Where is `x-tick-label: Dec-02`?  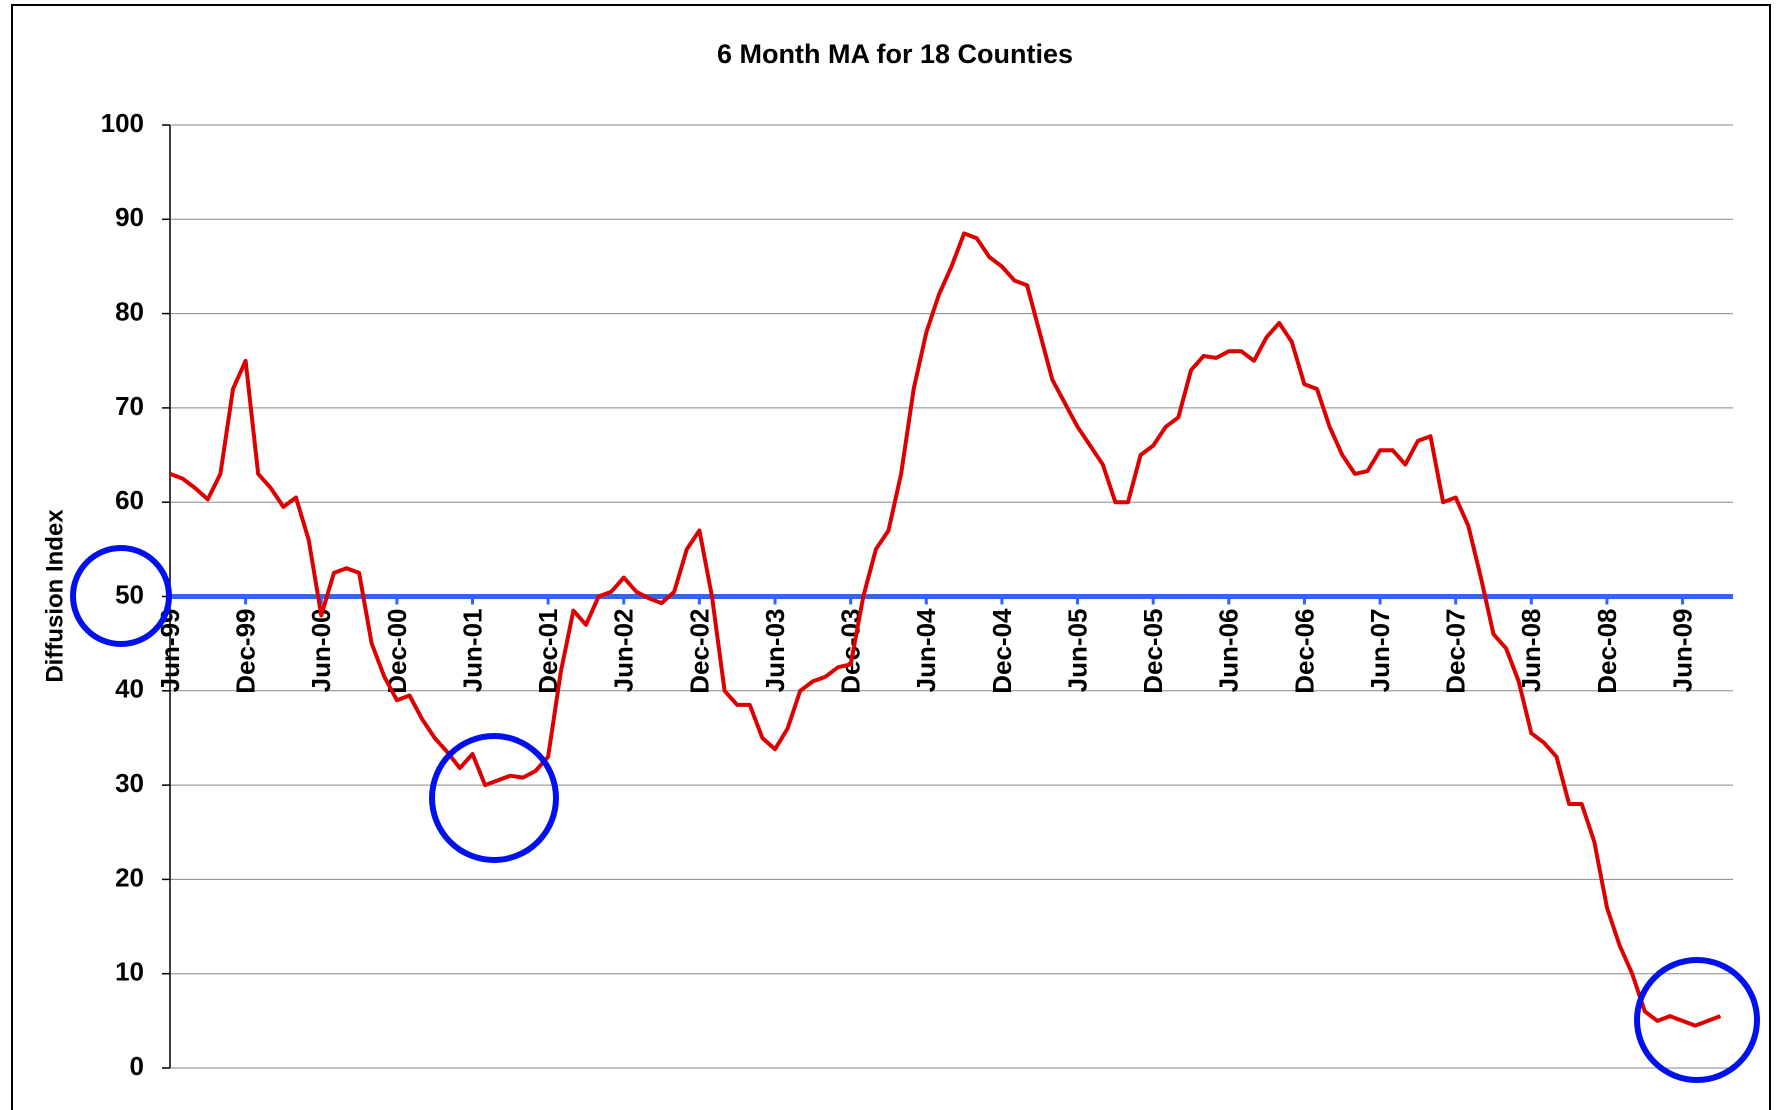 x-tick-label: Dec-02 is located at coordinates (699, 651).